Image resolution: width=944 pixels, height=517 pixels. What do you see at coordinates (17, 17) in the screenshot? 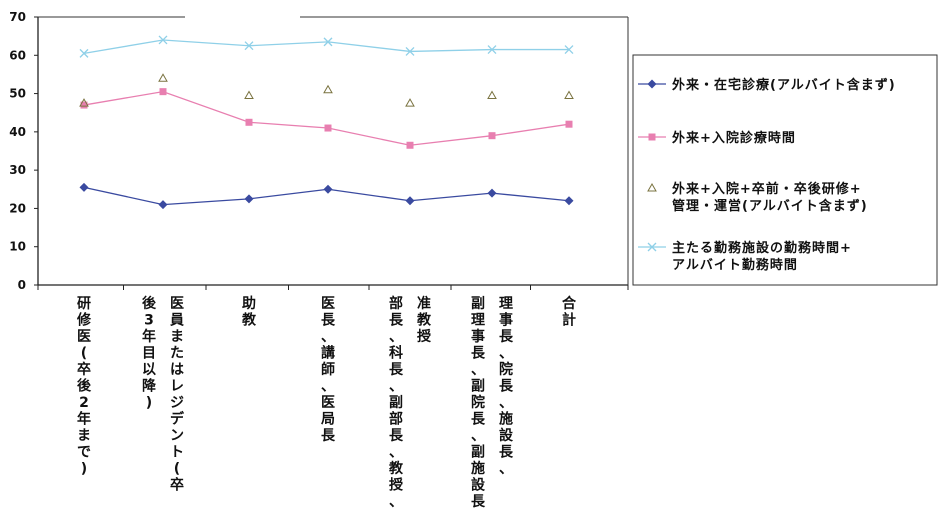
I see `y-tick-label: 70` at bounding box center [17, 17].